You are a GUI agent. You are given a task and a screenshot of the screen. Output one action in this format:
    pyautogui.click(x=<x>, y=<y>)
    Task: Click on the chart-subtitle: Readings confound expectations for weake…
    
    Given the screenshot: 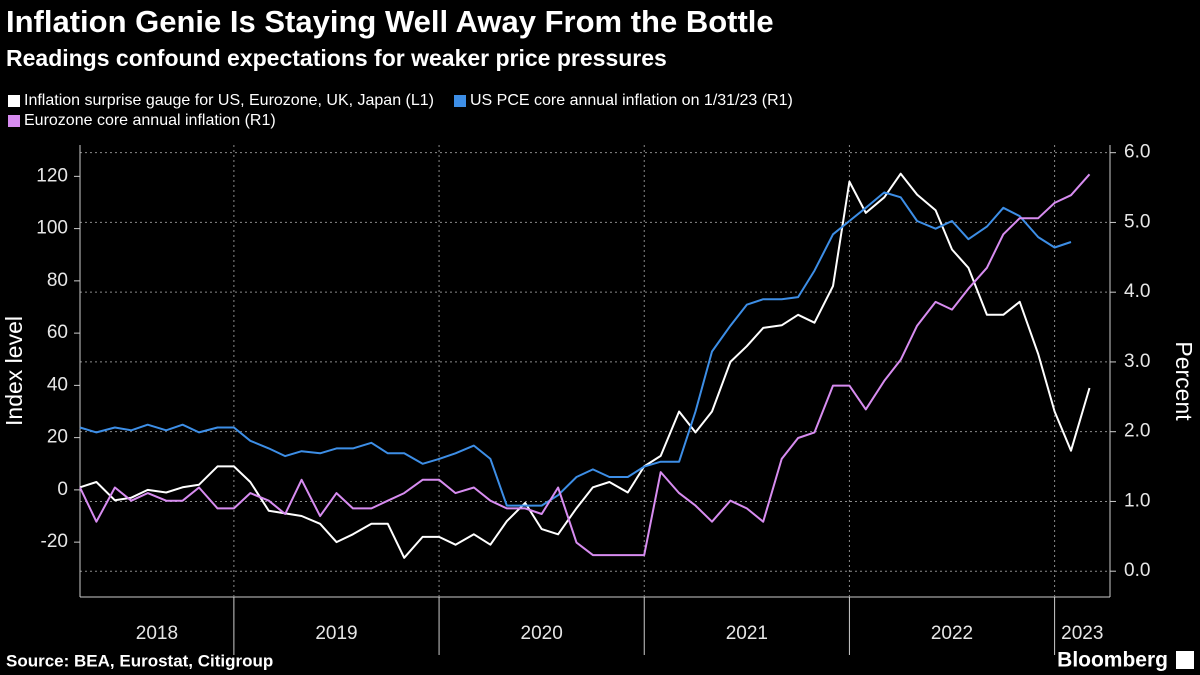 What is the action you would take?
    pyautogui.click(x=336, y=58)
    